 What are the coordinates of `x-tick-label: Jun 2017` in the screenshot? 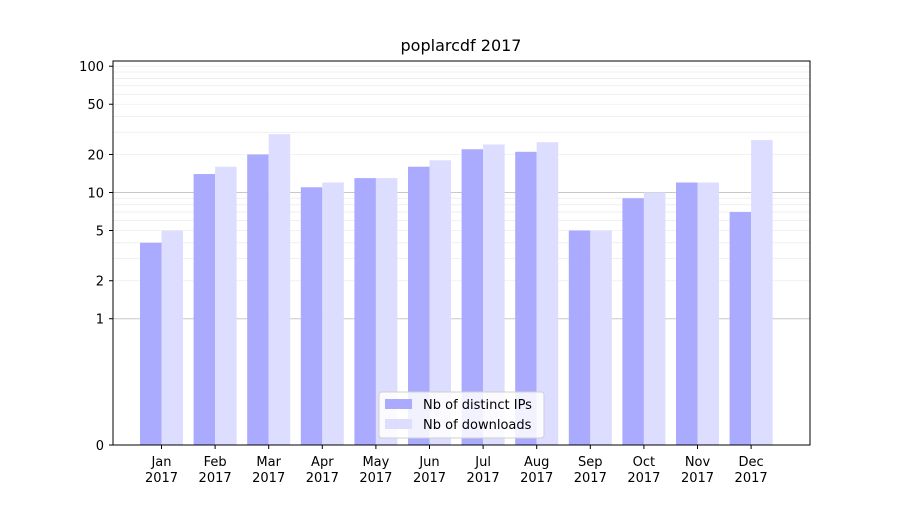 It's located at (429, 470).